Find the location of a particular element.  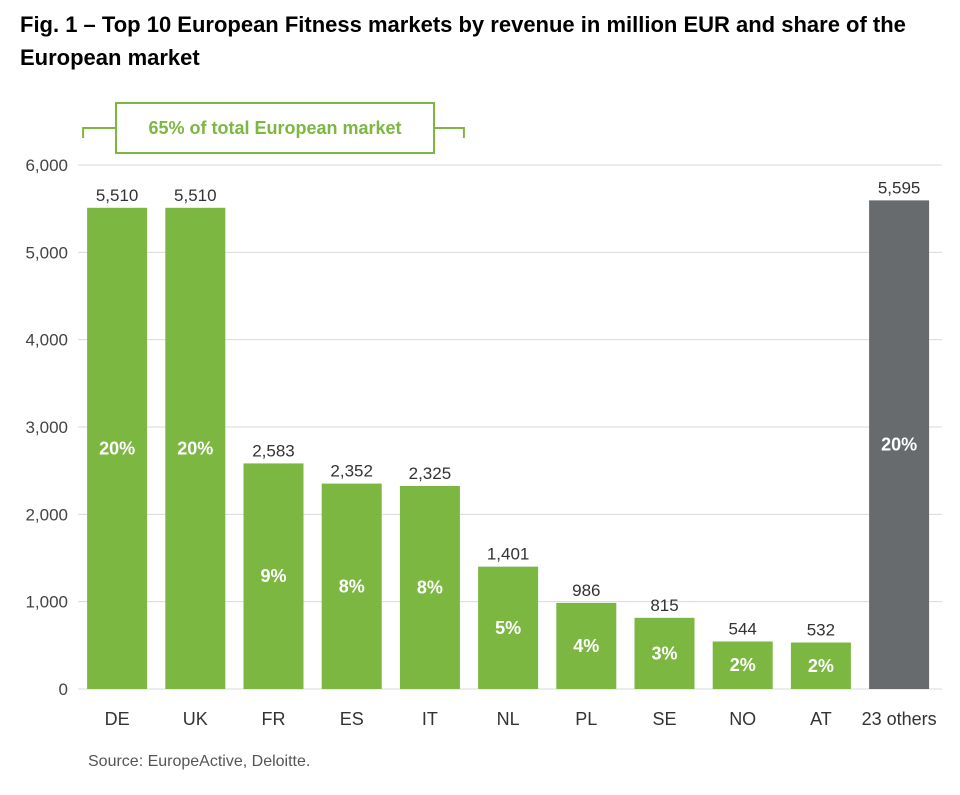

share-label: 5% is located at coordinates (508, 628).